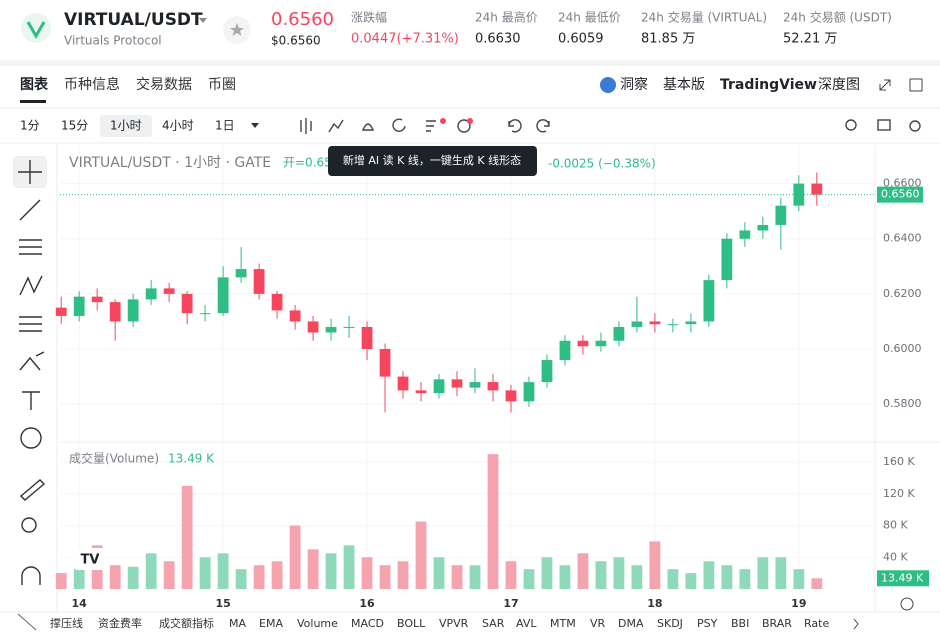 Image resolution: width=940 pixels, height=635 pixels. Describe the element at coordinates (367, 623) in the screenshot. I see `indicator: MACD` at that location.